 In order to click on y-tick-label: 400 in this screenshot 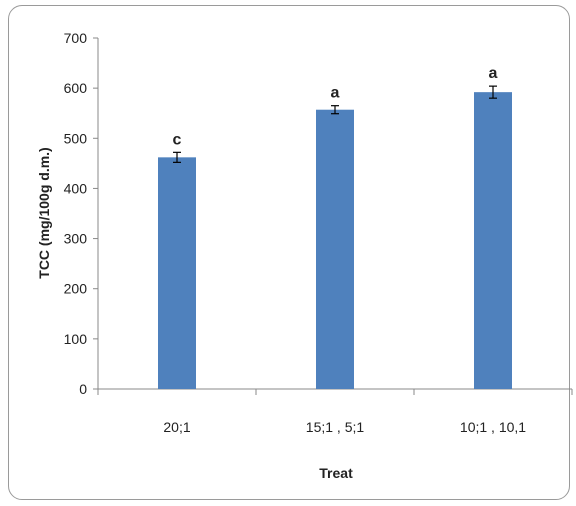, I will do `click(76, 188)`.